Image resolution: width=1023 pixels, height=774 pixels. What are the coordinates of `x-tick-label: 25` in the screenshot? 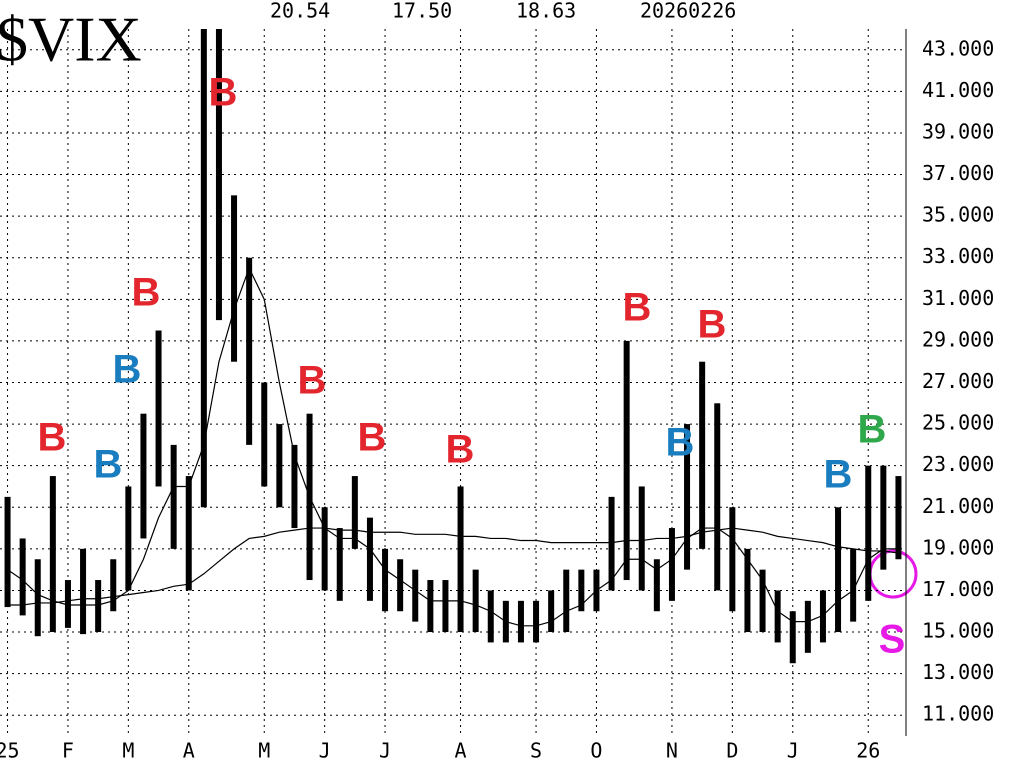 It's located at (10, 751).